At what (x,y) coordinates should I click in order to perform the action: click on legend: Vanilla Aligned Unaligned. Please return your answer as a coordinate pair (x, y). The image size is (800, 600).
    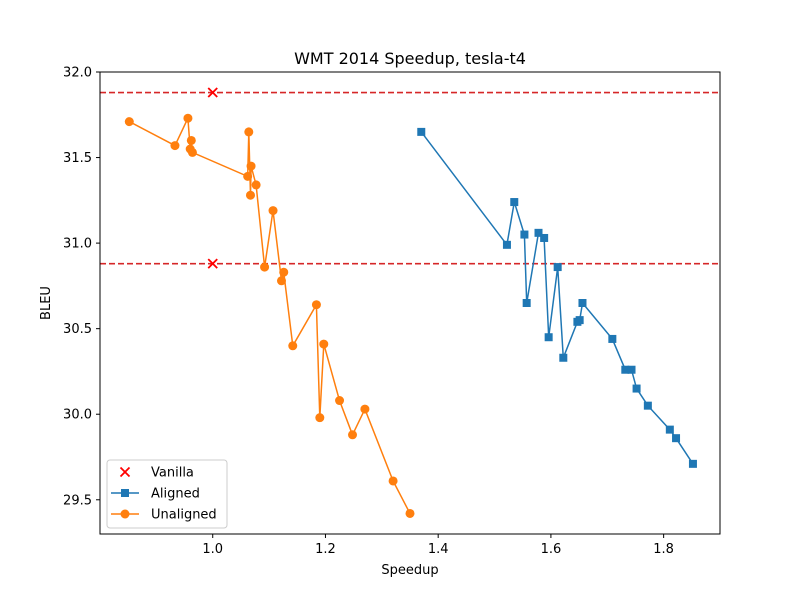
    Looking at the image, I should click on (167, 494).